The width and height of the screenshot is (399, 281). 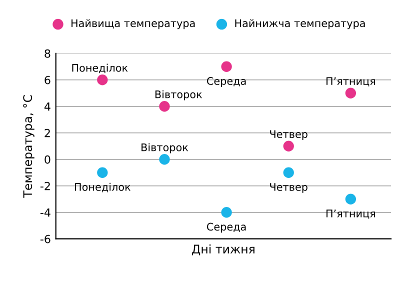 What do you see at coordinates (102, 187) in the screenshot?
I see `category-label: Понеділок` at bounding box center [102, 187].